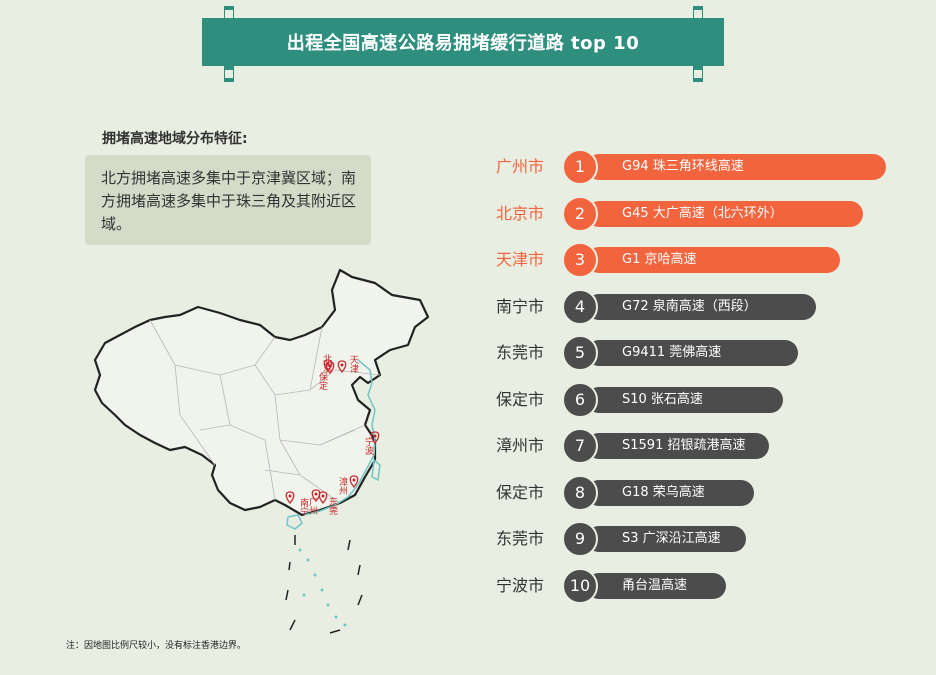 The height and width of the screenshot is (675, 936). What do you see at coordinates (228, 200) in the screenshot?
I see `feature-description: 北方拥堵高速多集中于京津冀区域；南方拥堵高速多集中于珠三角及其附近区域。` at bounding box center [228, 200].